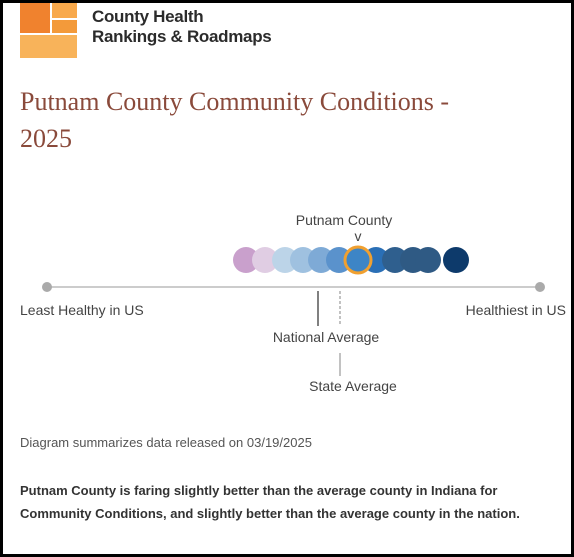 Image resolution: width=574 pixels, height=557 pixels. I want to click on county-marker: v, so click(358, 236).